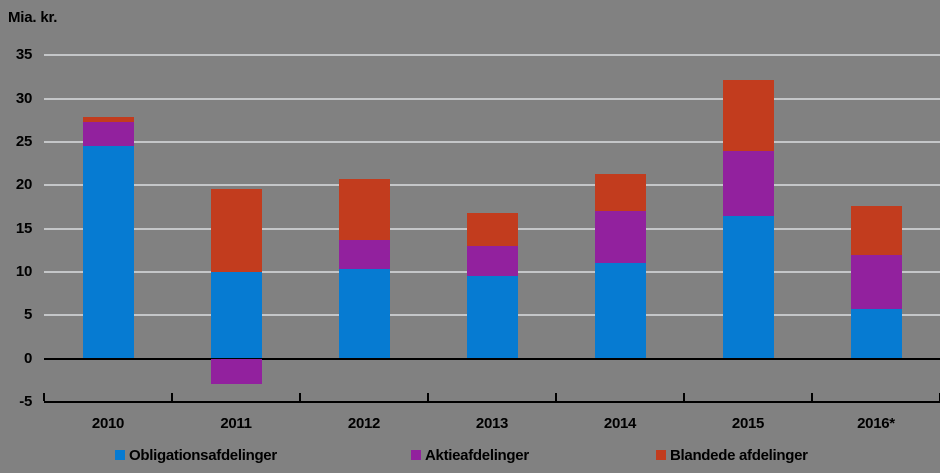 The image size is (940, 473). Describe the element at coordinates (876, 423) in the screenshot. I see `x-tick-label: 2016*` at that location.